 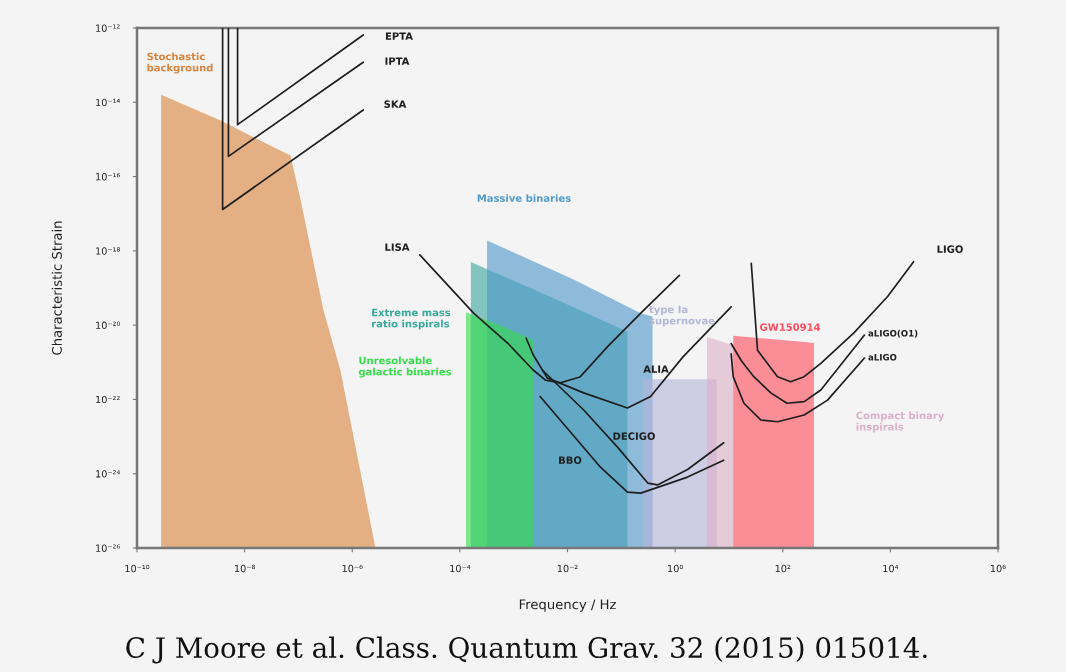 What do you see at coordinates (893, 333) in the screenshot?
I see `series-label: aLIGO(O1)` at bounding box center [893, 333].